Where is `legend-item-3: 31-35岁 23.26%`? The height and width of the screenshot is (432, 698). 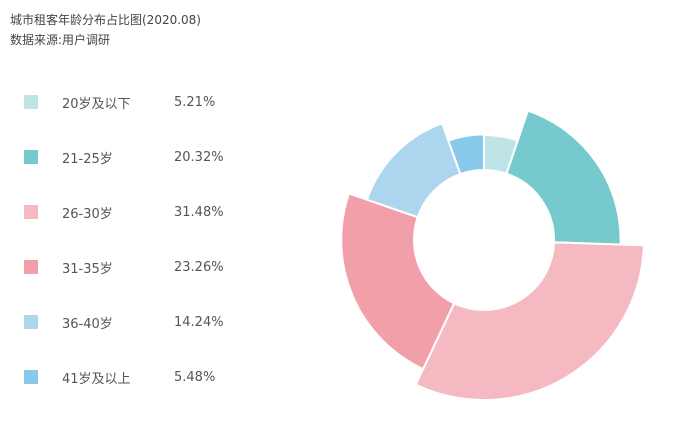
legend-item-3: 31-35岁 23.26% is located at coordinates (124, 267).